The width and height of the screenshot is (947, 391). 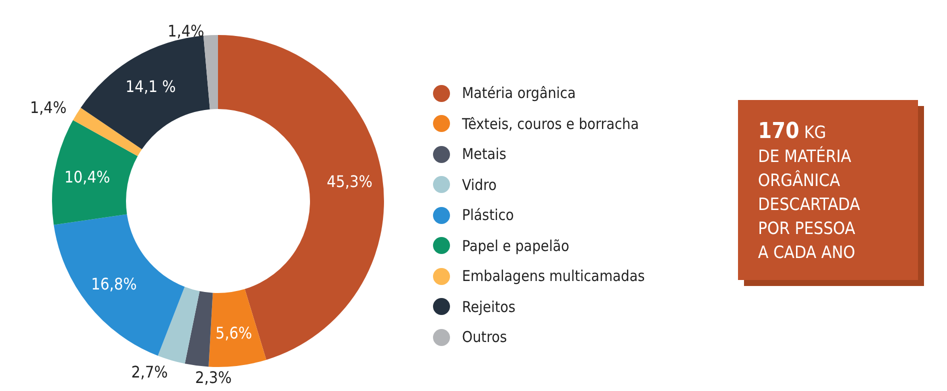 I want to click on legend-label: Têxteis, couros e borracha, so click(x=550, y=123).